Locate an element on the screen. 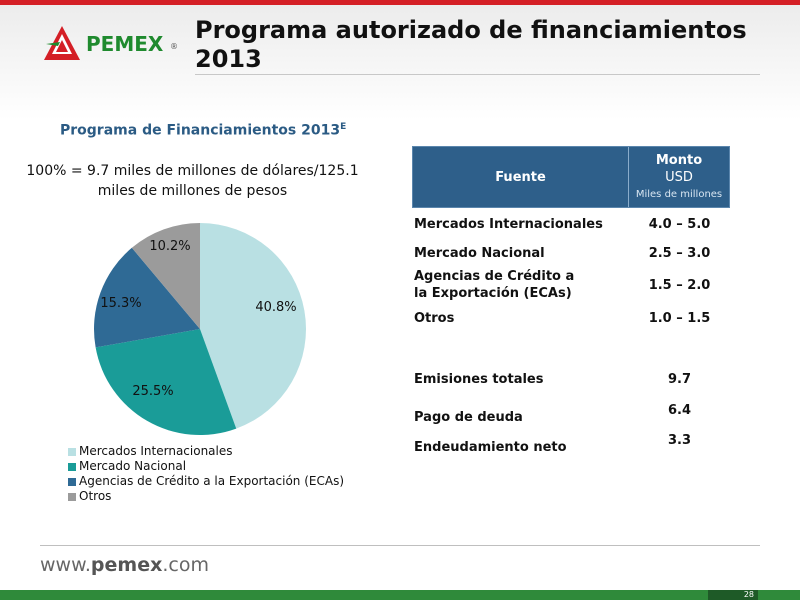 The width and height of the screenshot is (800, 600). legend-label: Mercados Internacionales is located at coordinates (156, 451).